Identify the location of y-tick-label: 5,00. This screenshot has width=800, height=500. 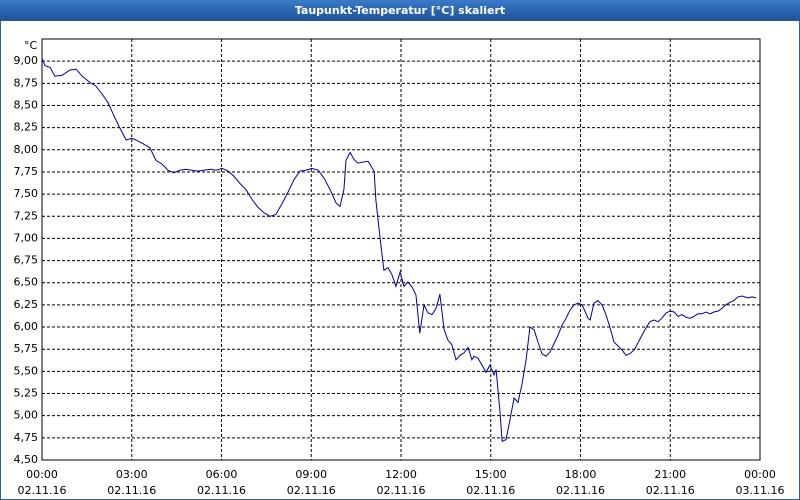
(26, 415).